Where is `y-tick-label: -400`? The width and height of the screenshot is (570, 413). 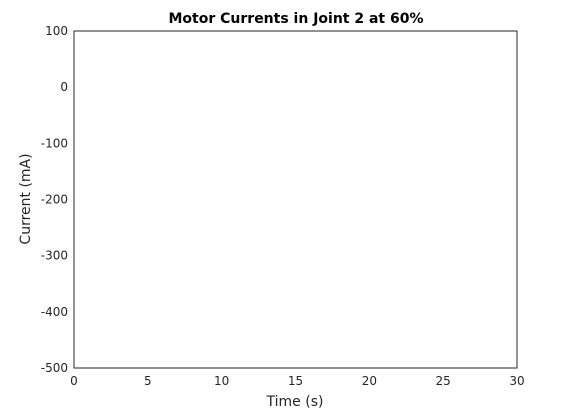
y-tick-label: -400 is located at coordinates (54, 312).